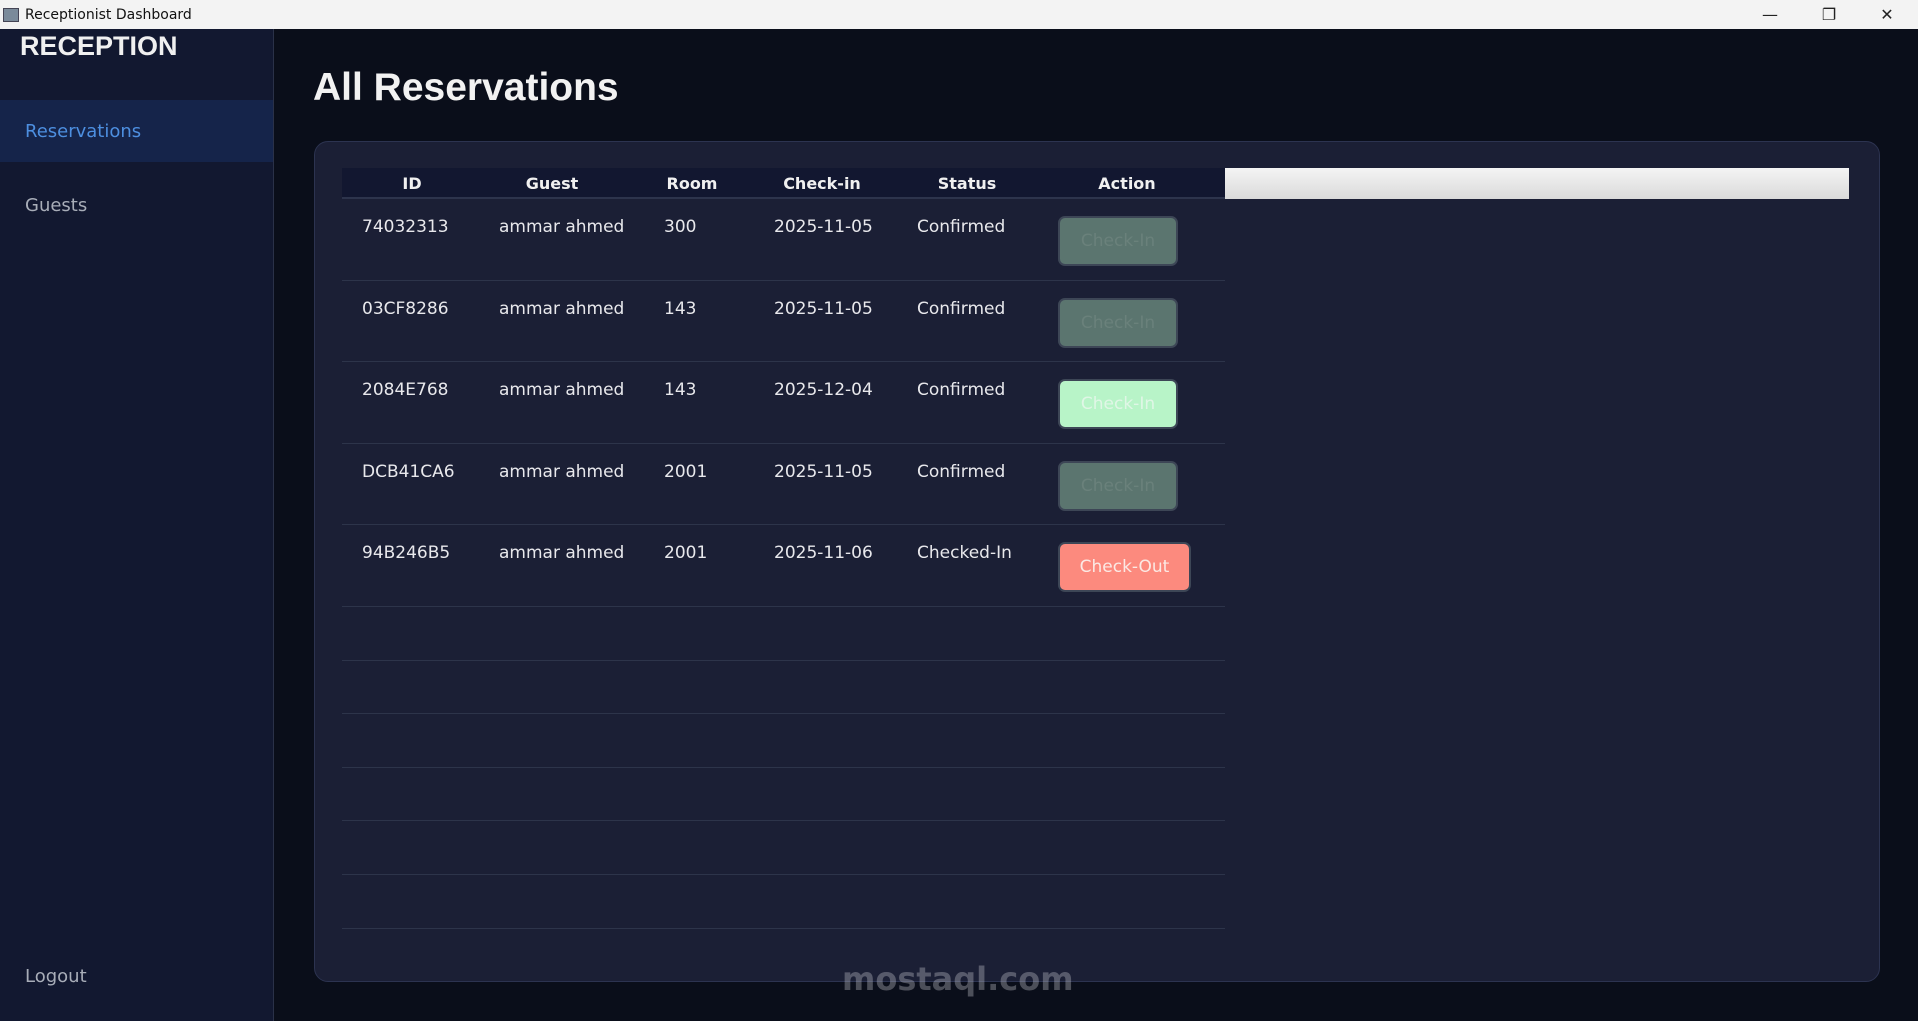  Describe the element at coordinates (136, 976) in the screenshot. I see `logout-button: Logout` at that location.